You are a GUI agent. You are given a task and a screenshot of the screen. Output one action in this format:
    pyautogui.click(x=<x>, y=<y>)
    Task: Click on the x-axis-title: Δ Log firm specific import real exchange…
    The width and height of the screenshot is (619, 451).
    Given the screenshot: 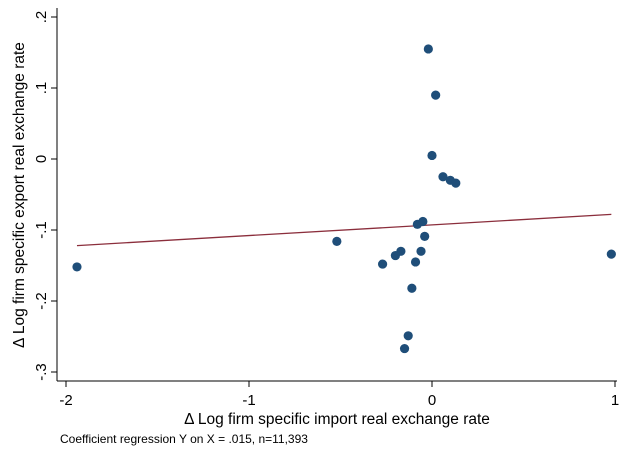 What is the action you would take?
    pyautogui.click(x=337, y=419)
    